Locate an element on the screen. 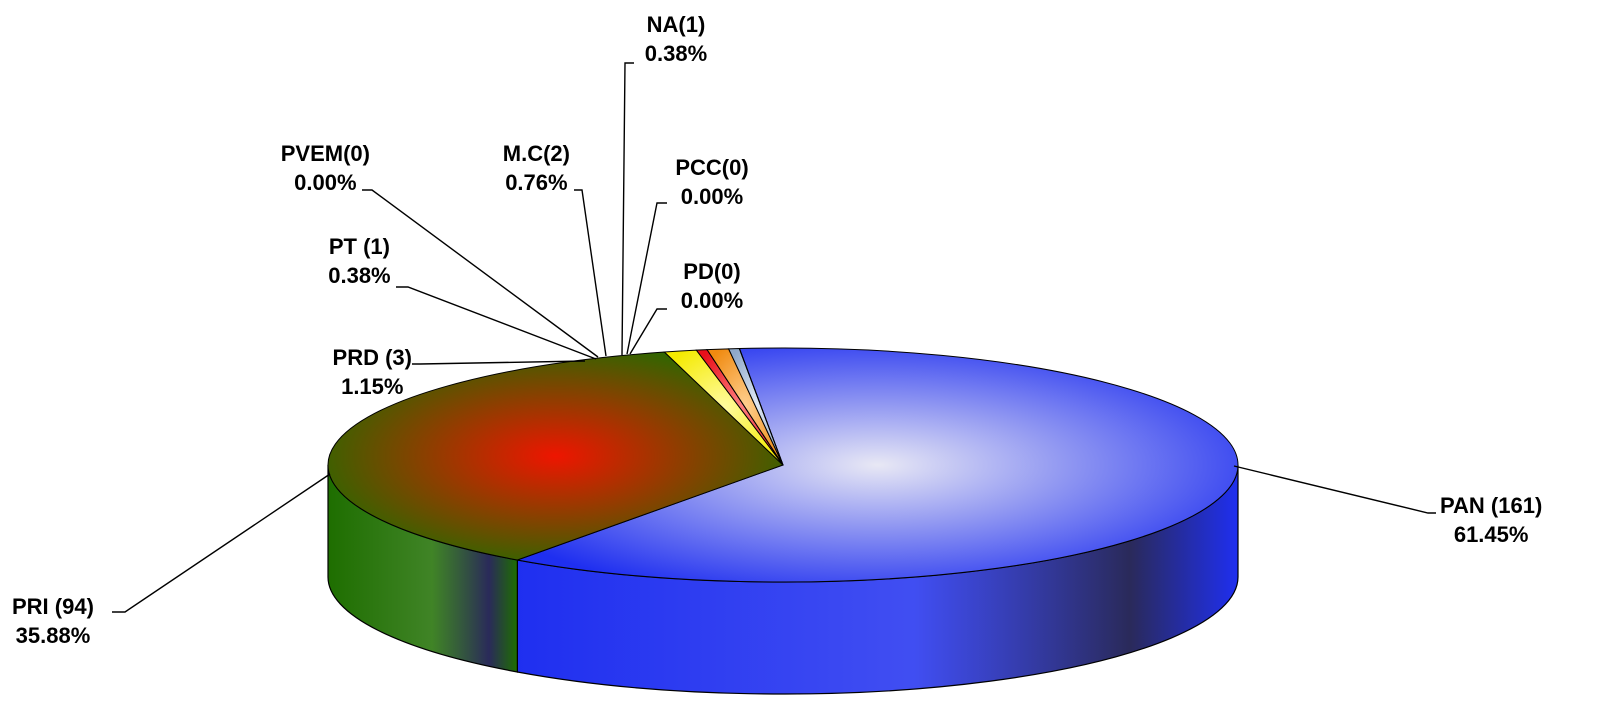 The width and height of the screenshot is (1614, 707). leader-line-pd is located at coordinates (648, 331).